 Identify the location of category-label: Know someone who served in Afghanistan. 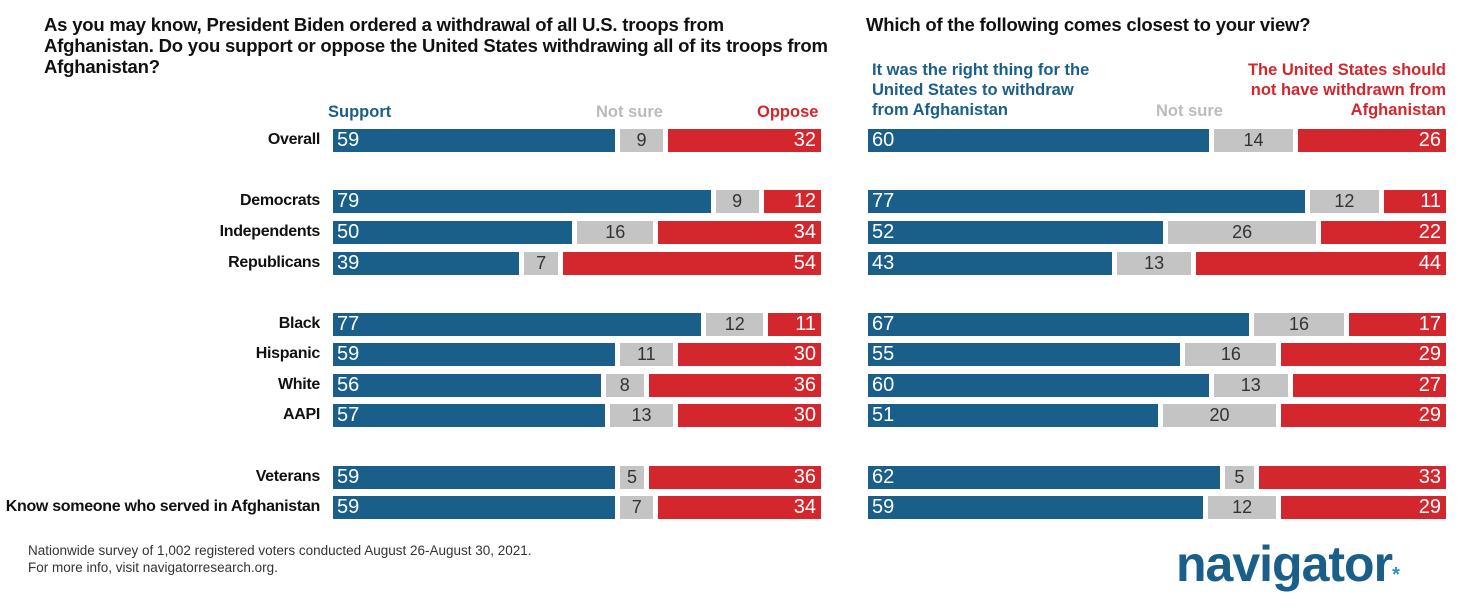
(163, 506).